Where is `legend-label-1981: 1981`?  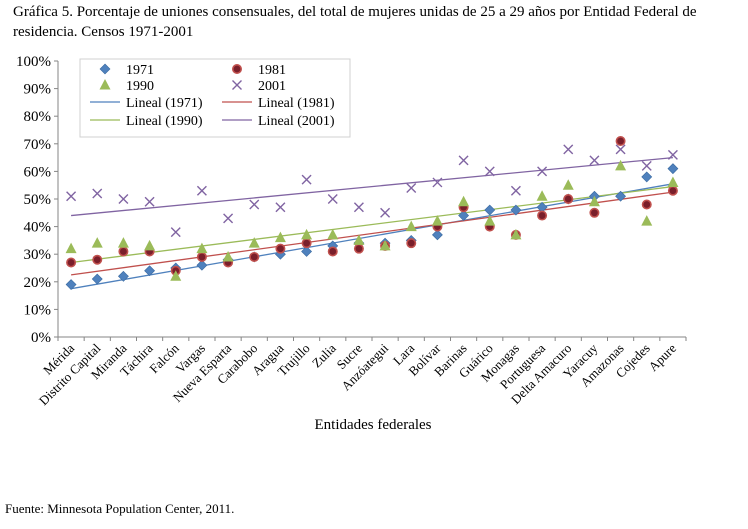 legend-label-1981: 1981 is located at coordinates (272, 70).